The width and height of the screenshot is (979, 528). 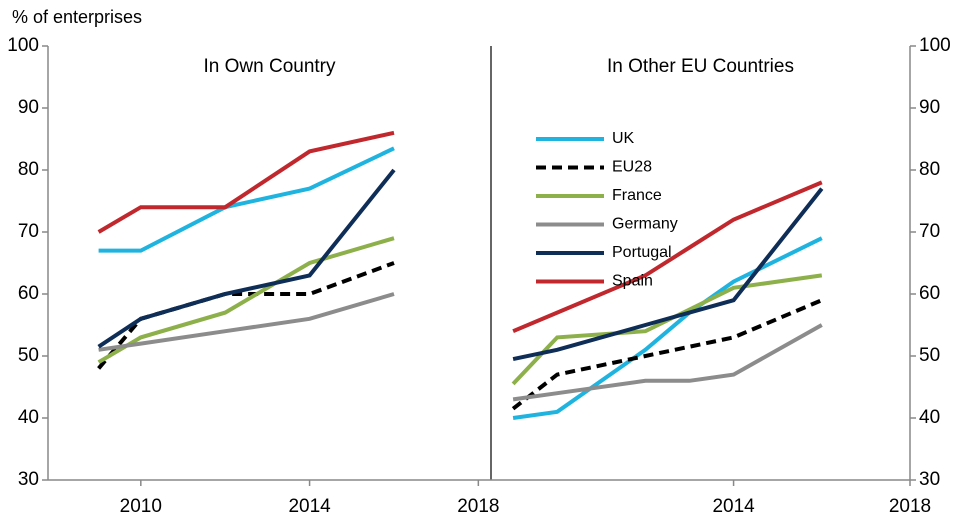 I want to click on legend-label: France, so click(x=637, y=195).